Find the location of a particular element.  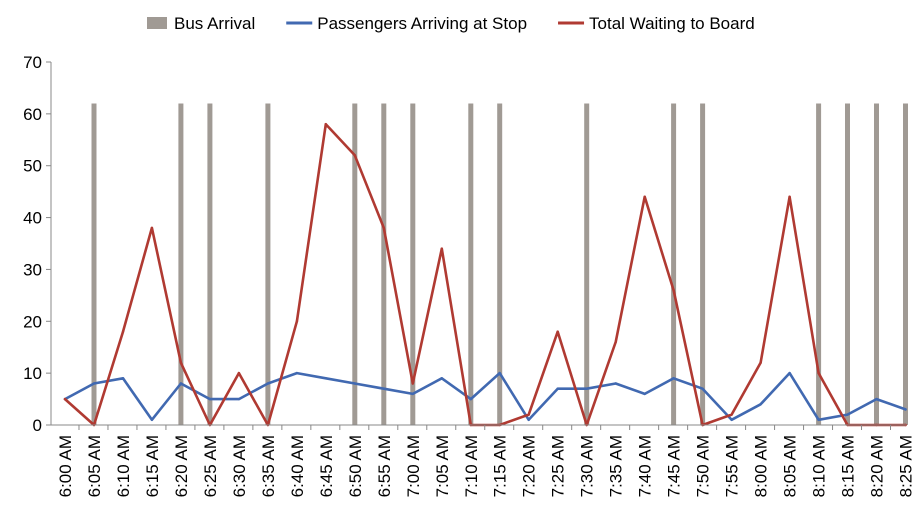

x-tick-label: 7:35 AM is located at coordinates (616, 466).